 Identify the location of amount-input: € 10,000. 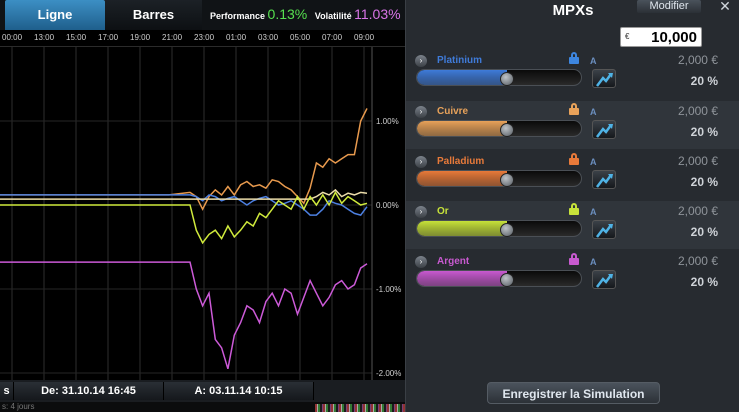
(661, 37).